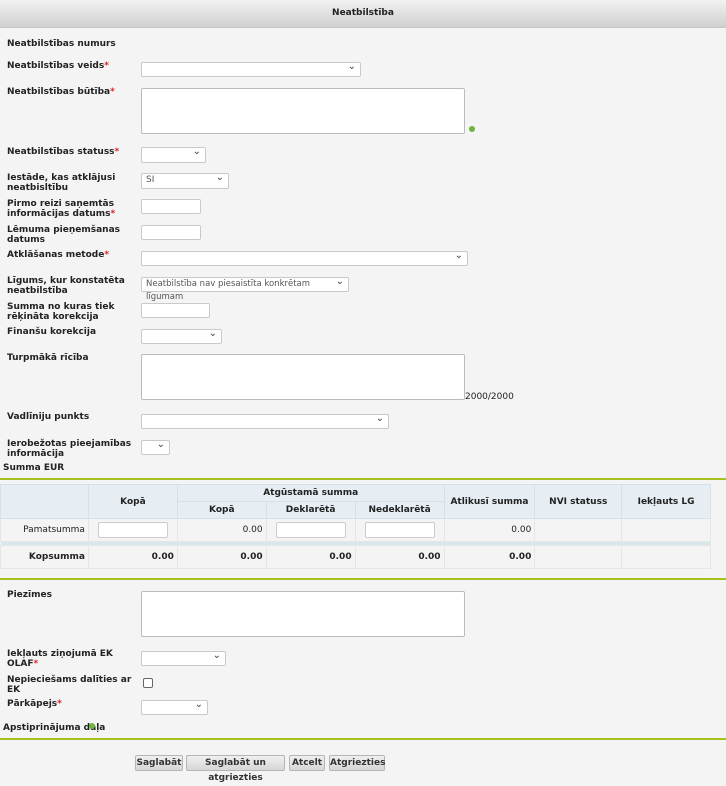 The width and height of the screenshot is (726, 786). Describe the element at coordinates (578, 501) in the screenshot. I see `header-nvi: NVI statuss` at that location.